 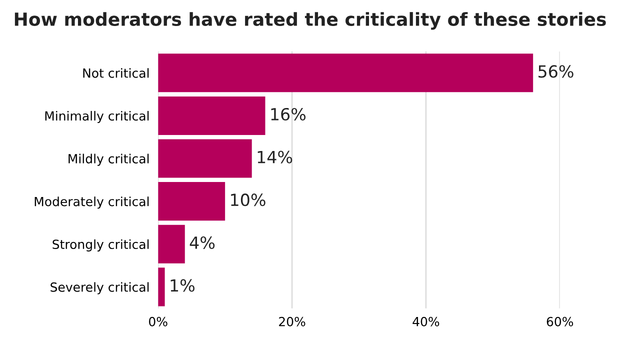 I want to click on x-tick-label: 20%, so click(x=292, y=321).